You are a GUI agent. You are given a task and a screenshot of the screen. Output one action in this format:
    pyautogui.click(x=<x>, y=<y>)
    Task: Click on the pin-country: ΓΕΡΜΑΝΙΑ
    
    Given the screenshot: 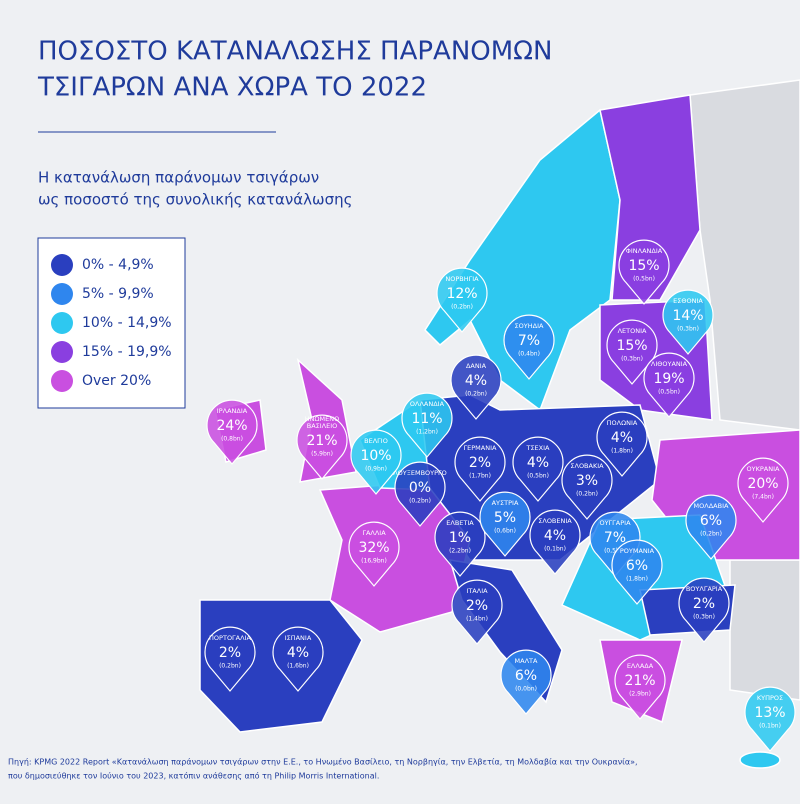 What is the action you would take?
    pyautogui.click(x=480, y=448)
    